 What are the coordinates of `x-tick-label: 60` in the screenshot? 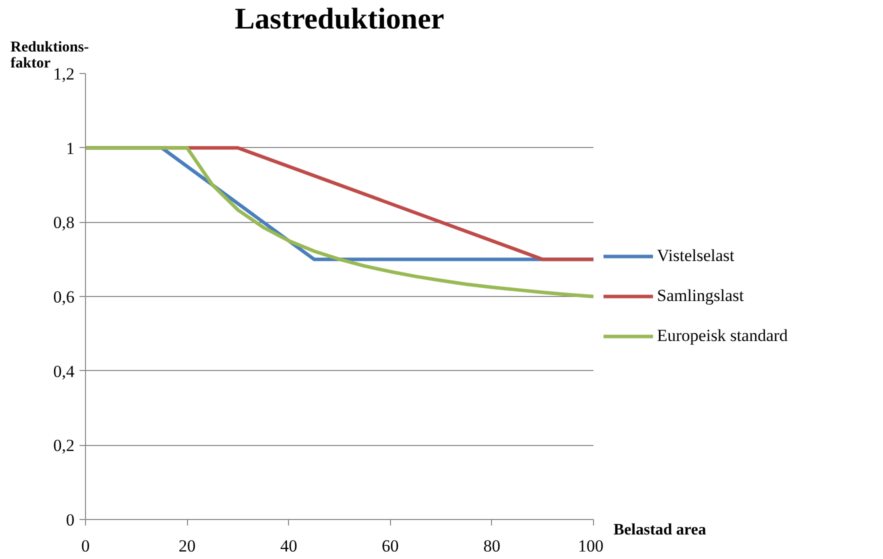 It's located at (390, 546).